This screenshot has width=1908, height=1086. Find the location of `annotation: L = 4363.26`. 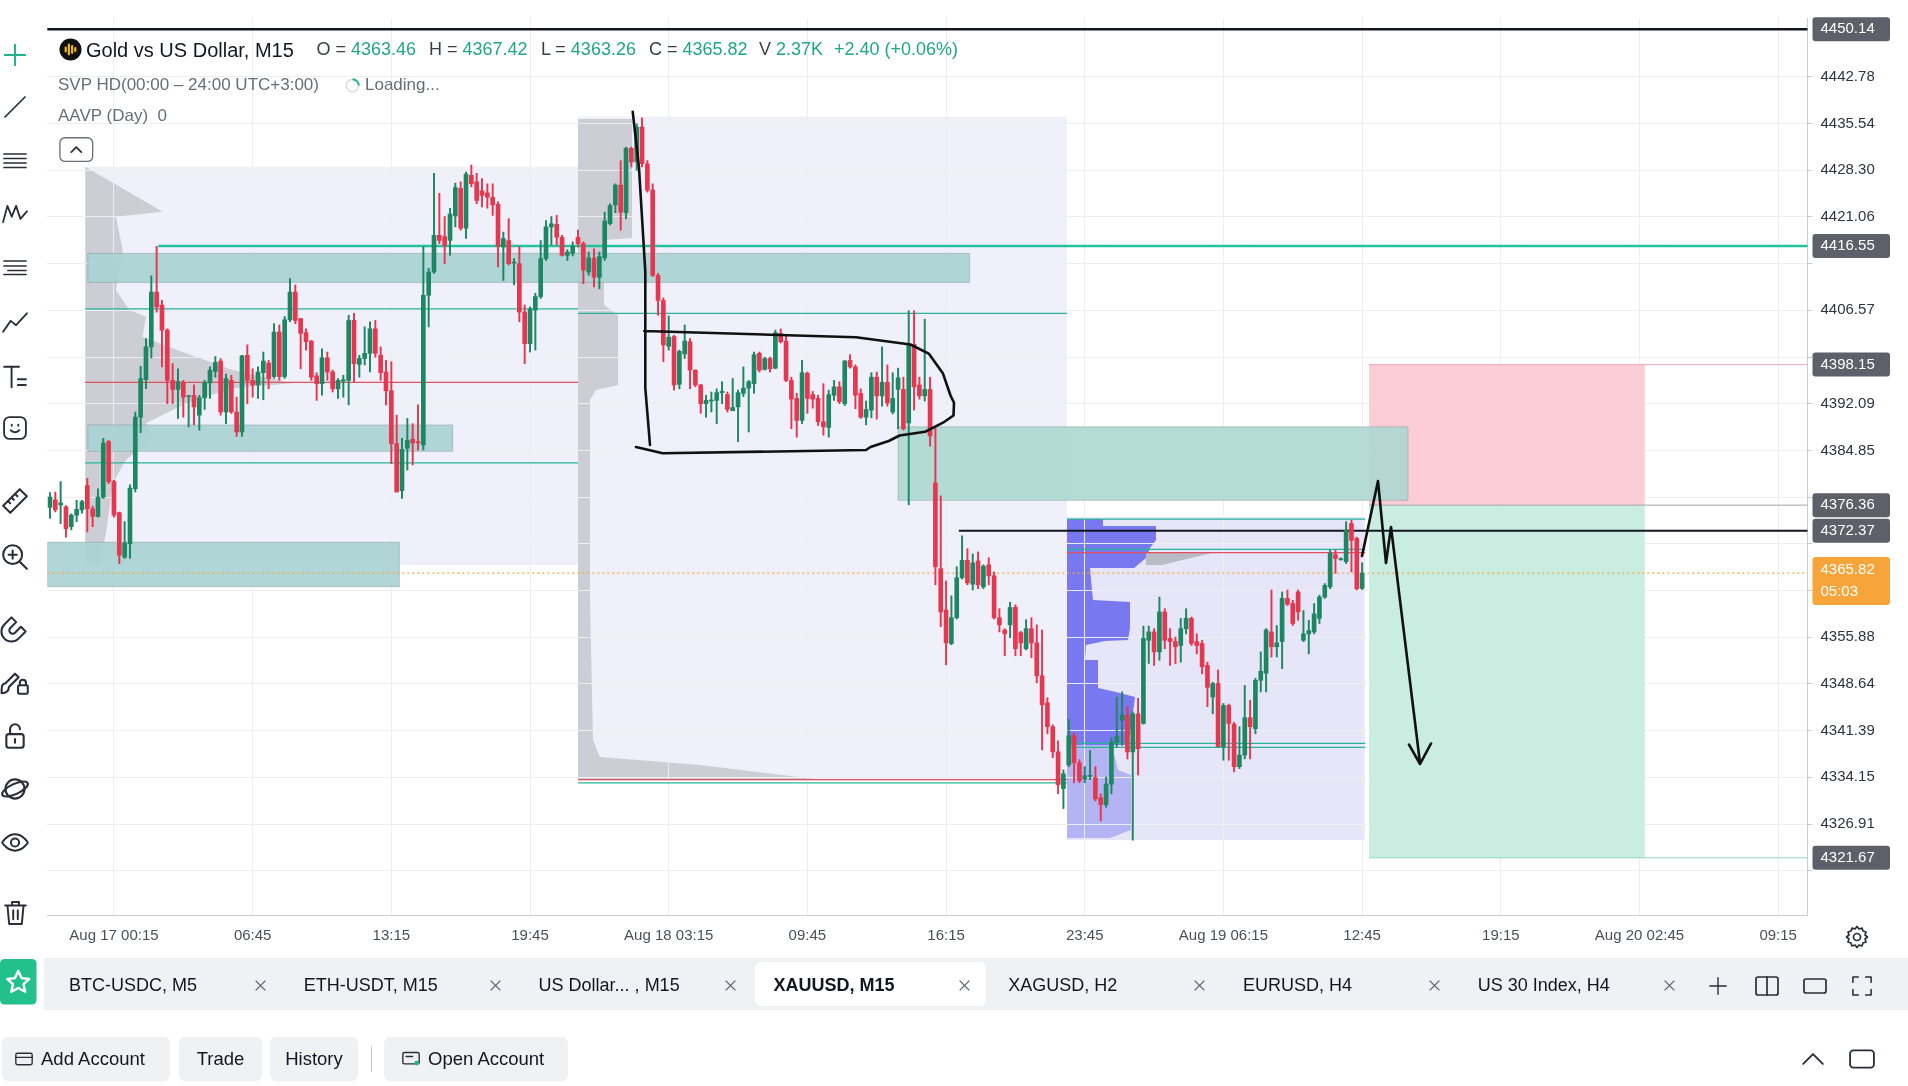

annotation: L = 4363.26 is located at coordinates (588, 48).